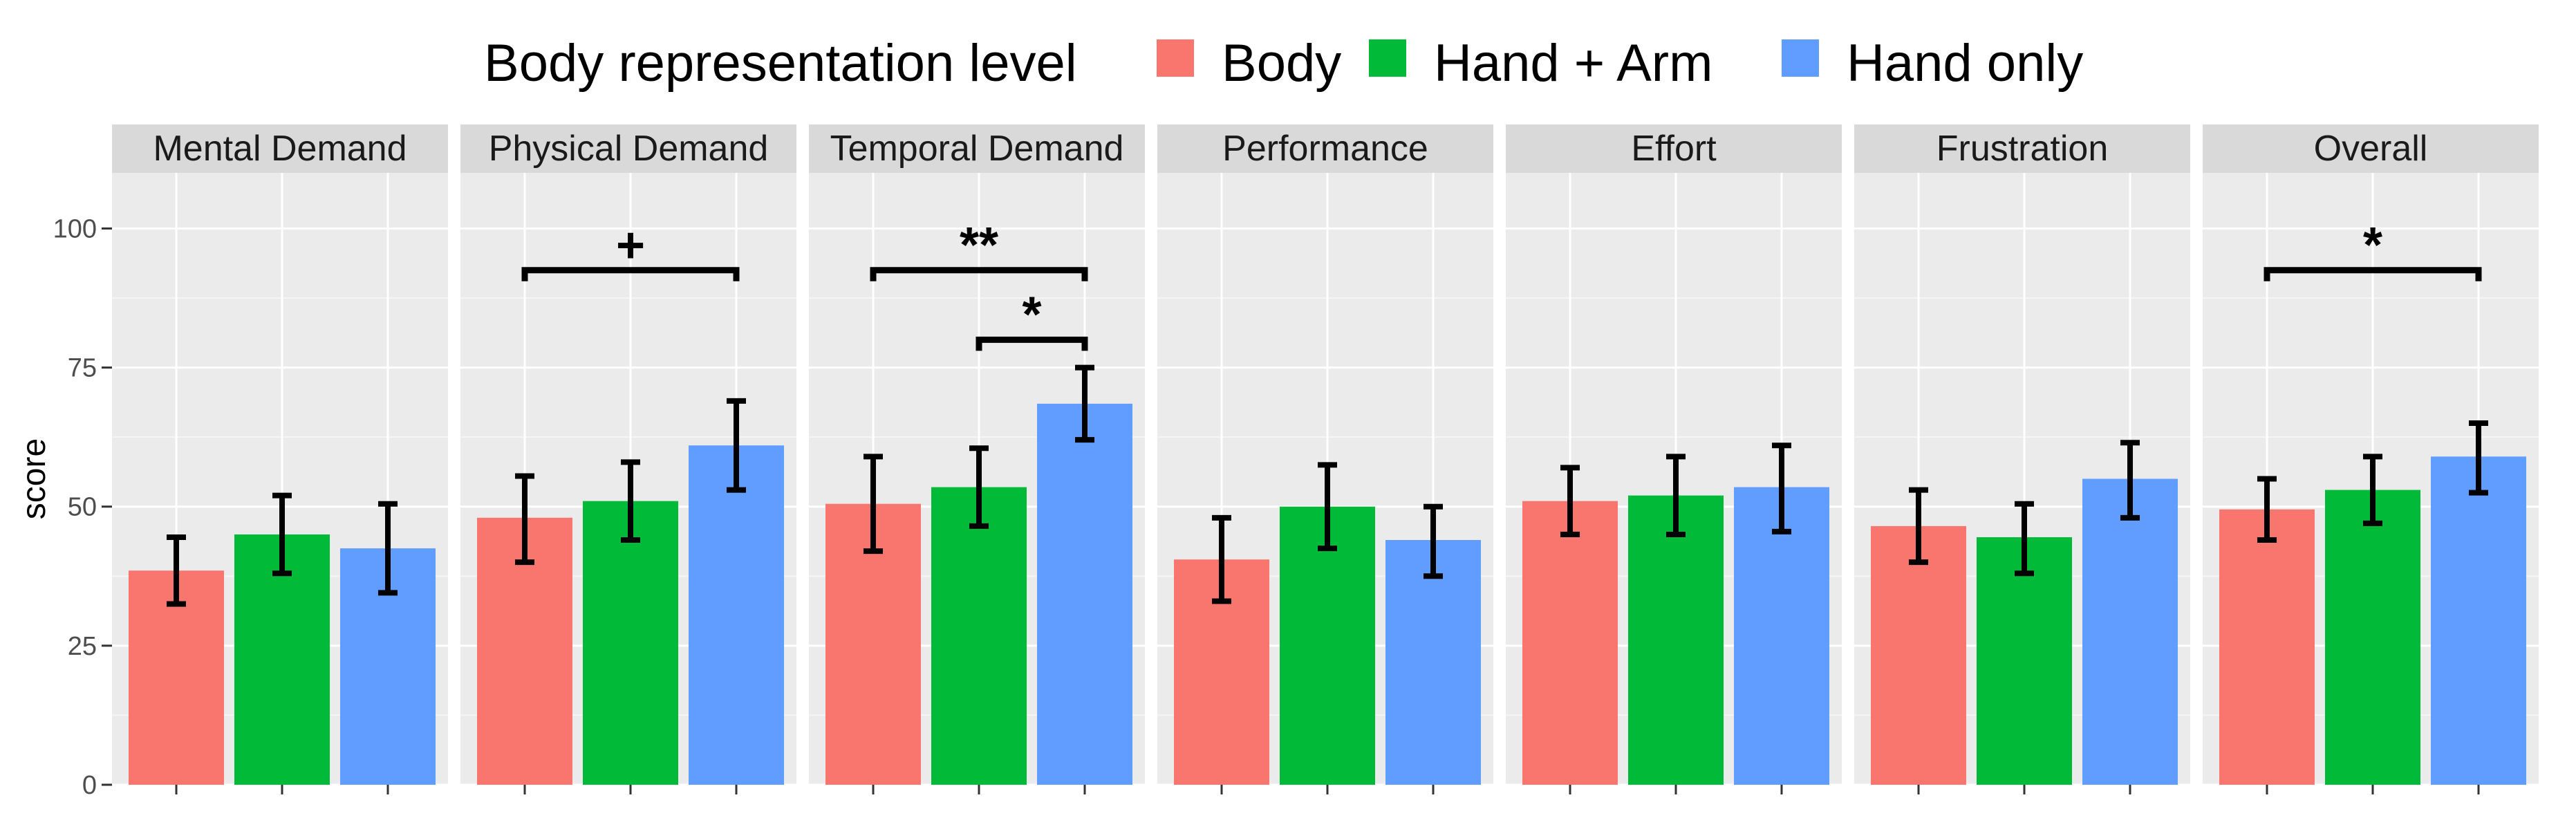 This screenshot has height=838, width=2576. I want to click on y-tick-label: 100, so click(75, 229).